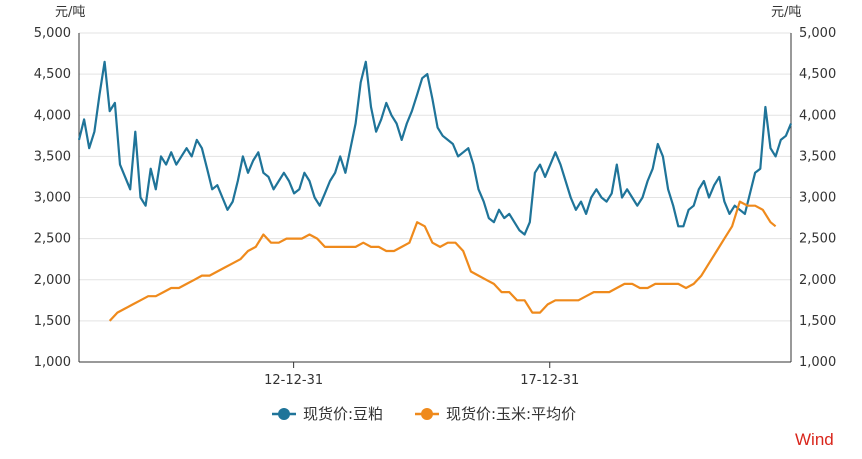 This screenshot has height=459, width=862. Describe the element at coordinates (52, 280) in the screenshot. I see `y-tick-label-left: 2,000` at that location.